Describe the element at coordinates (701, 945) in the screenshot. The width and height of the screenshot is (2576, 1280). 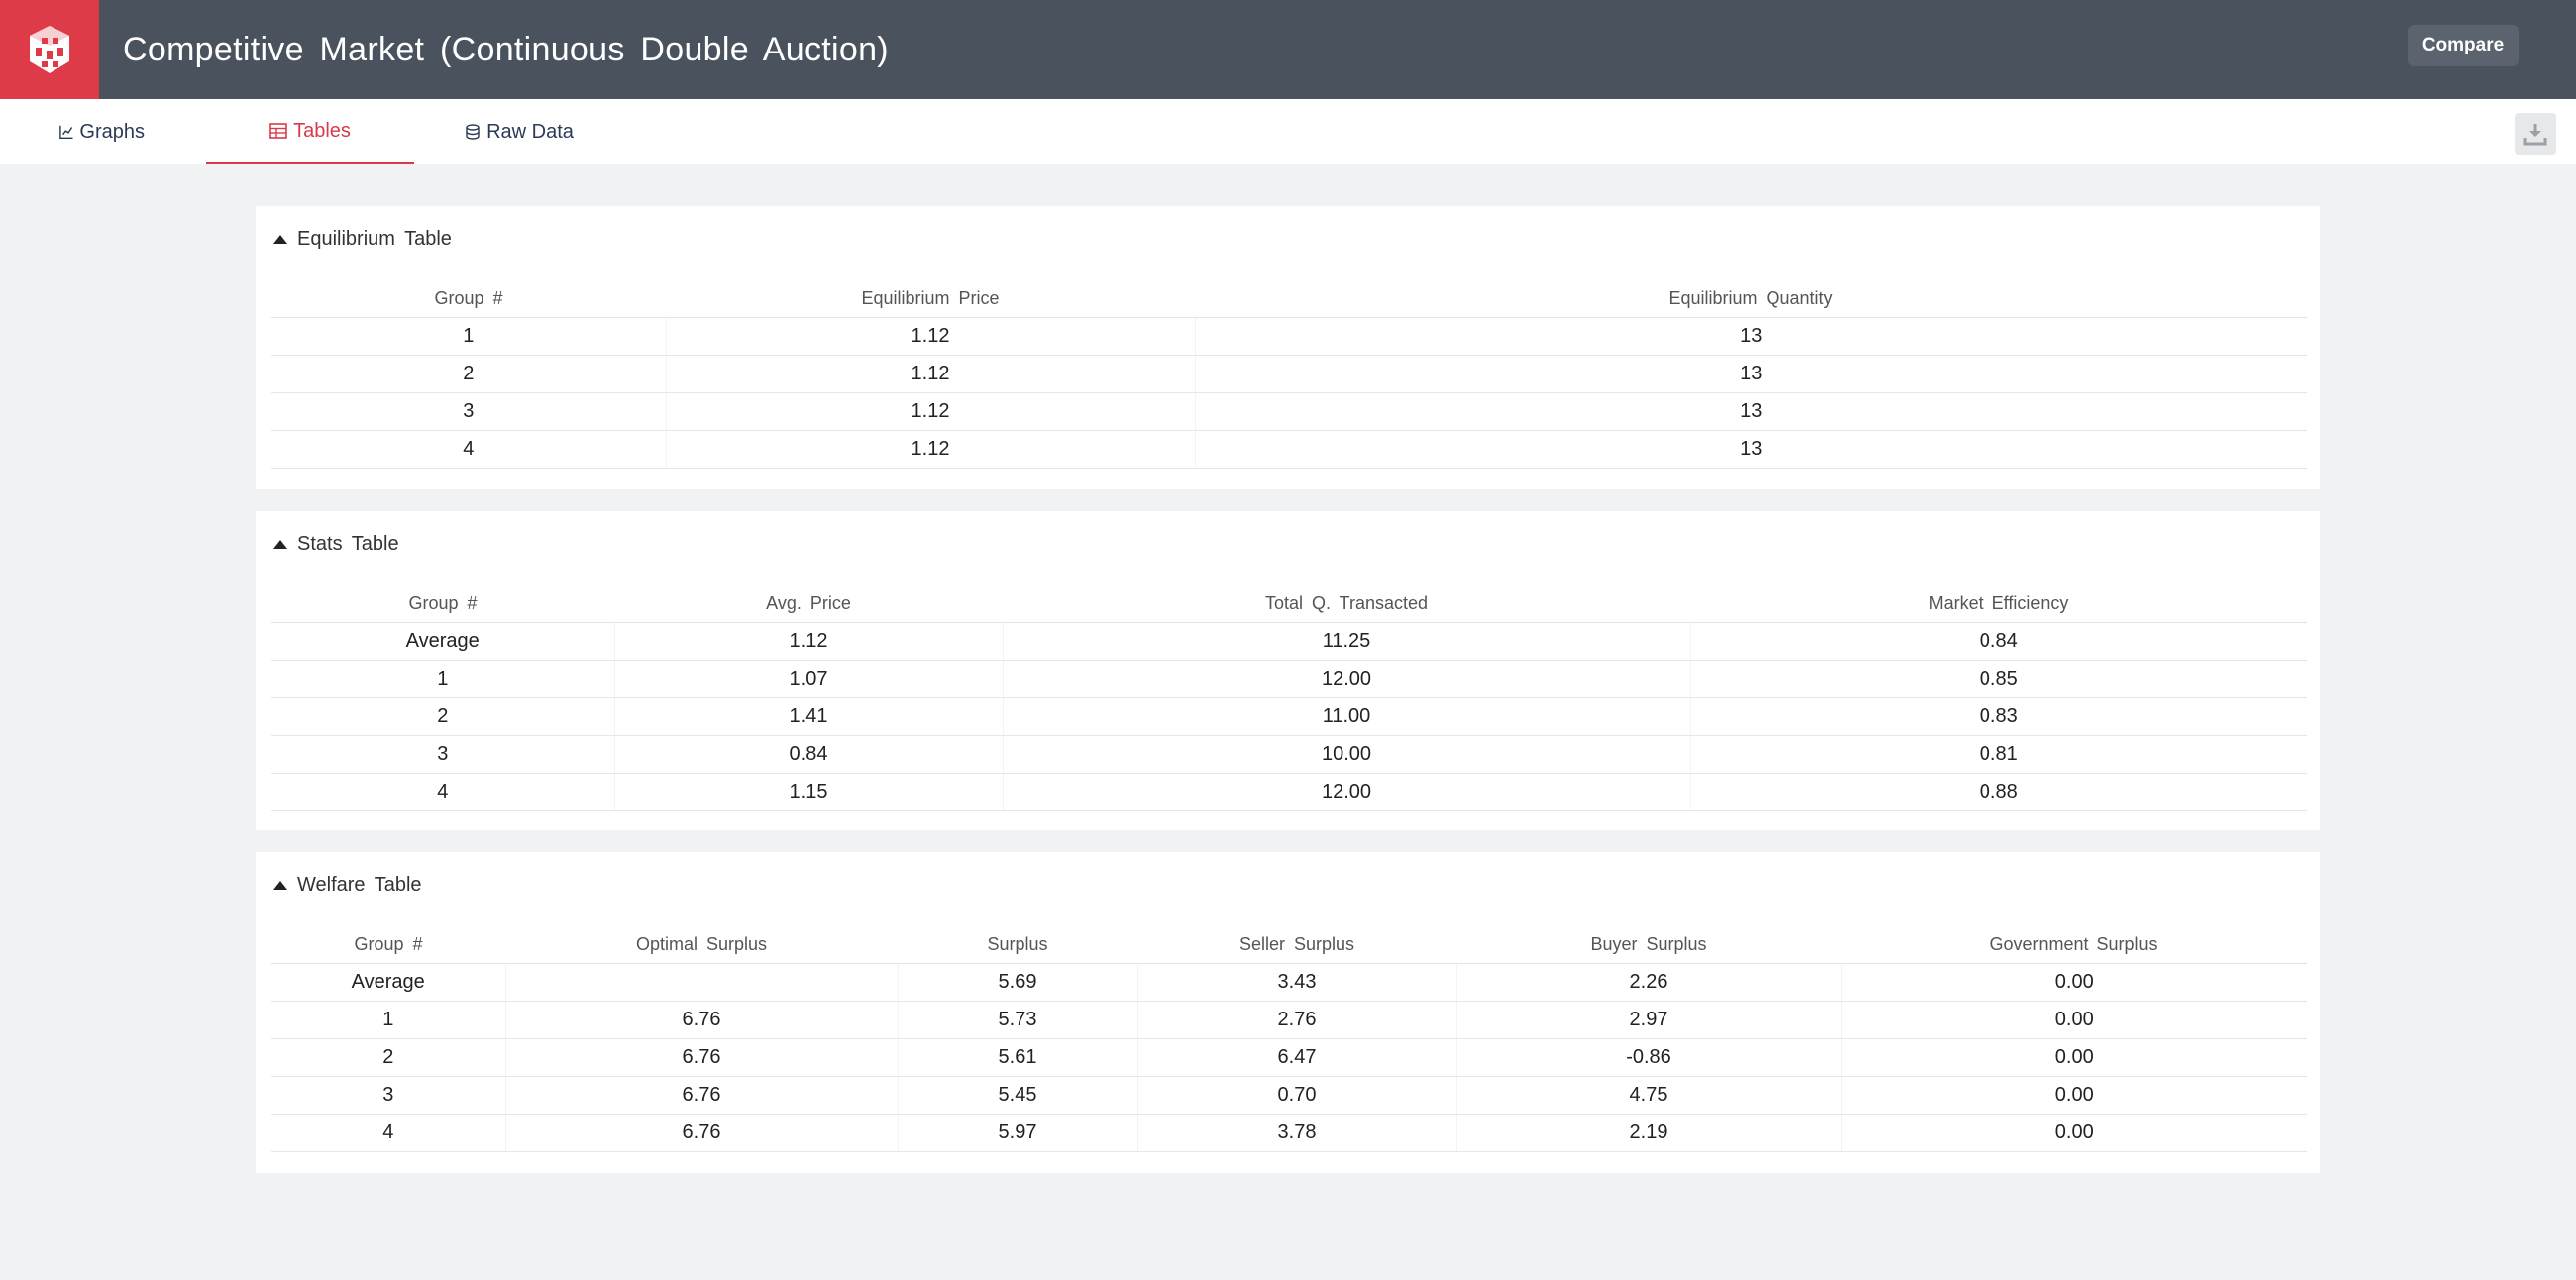
I see `column-header: Optimal Surplus` at that location.